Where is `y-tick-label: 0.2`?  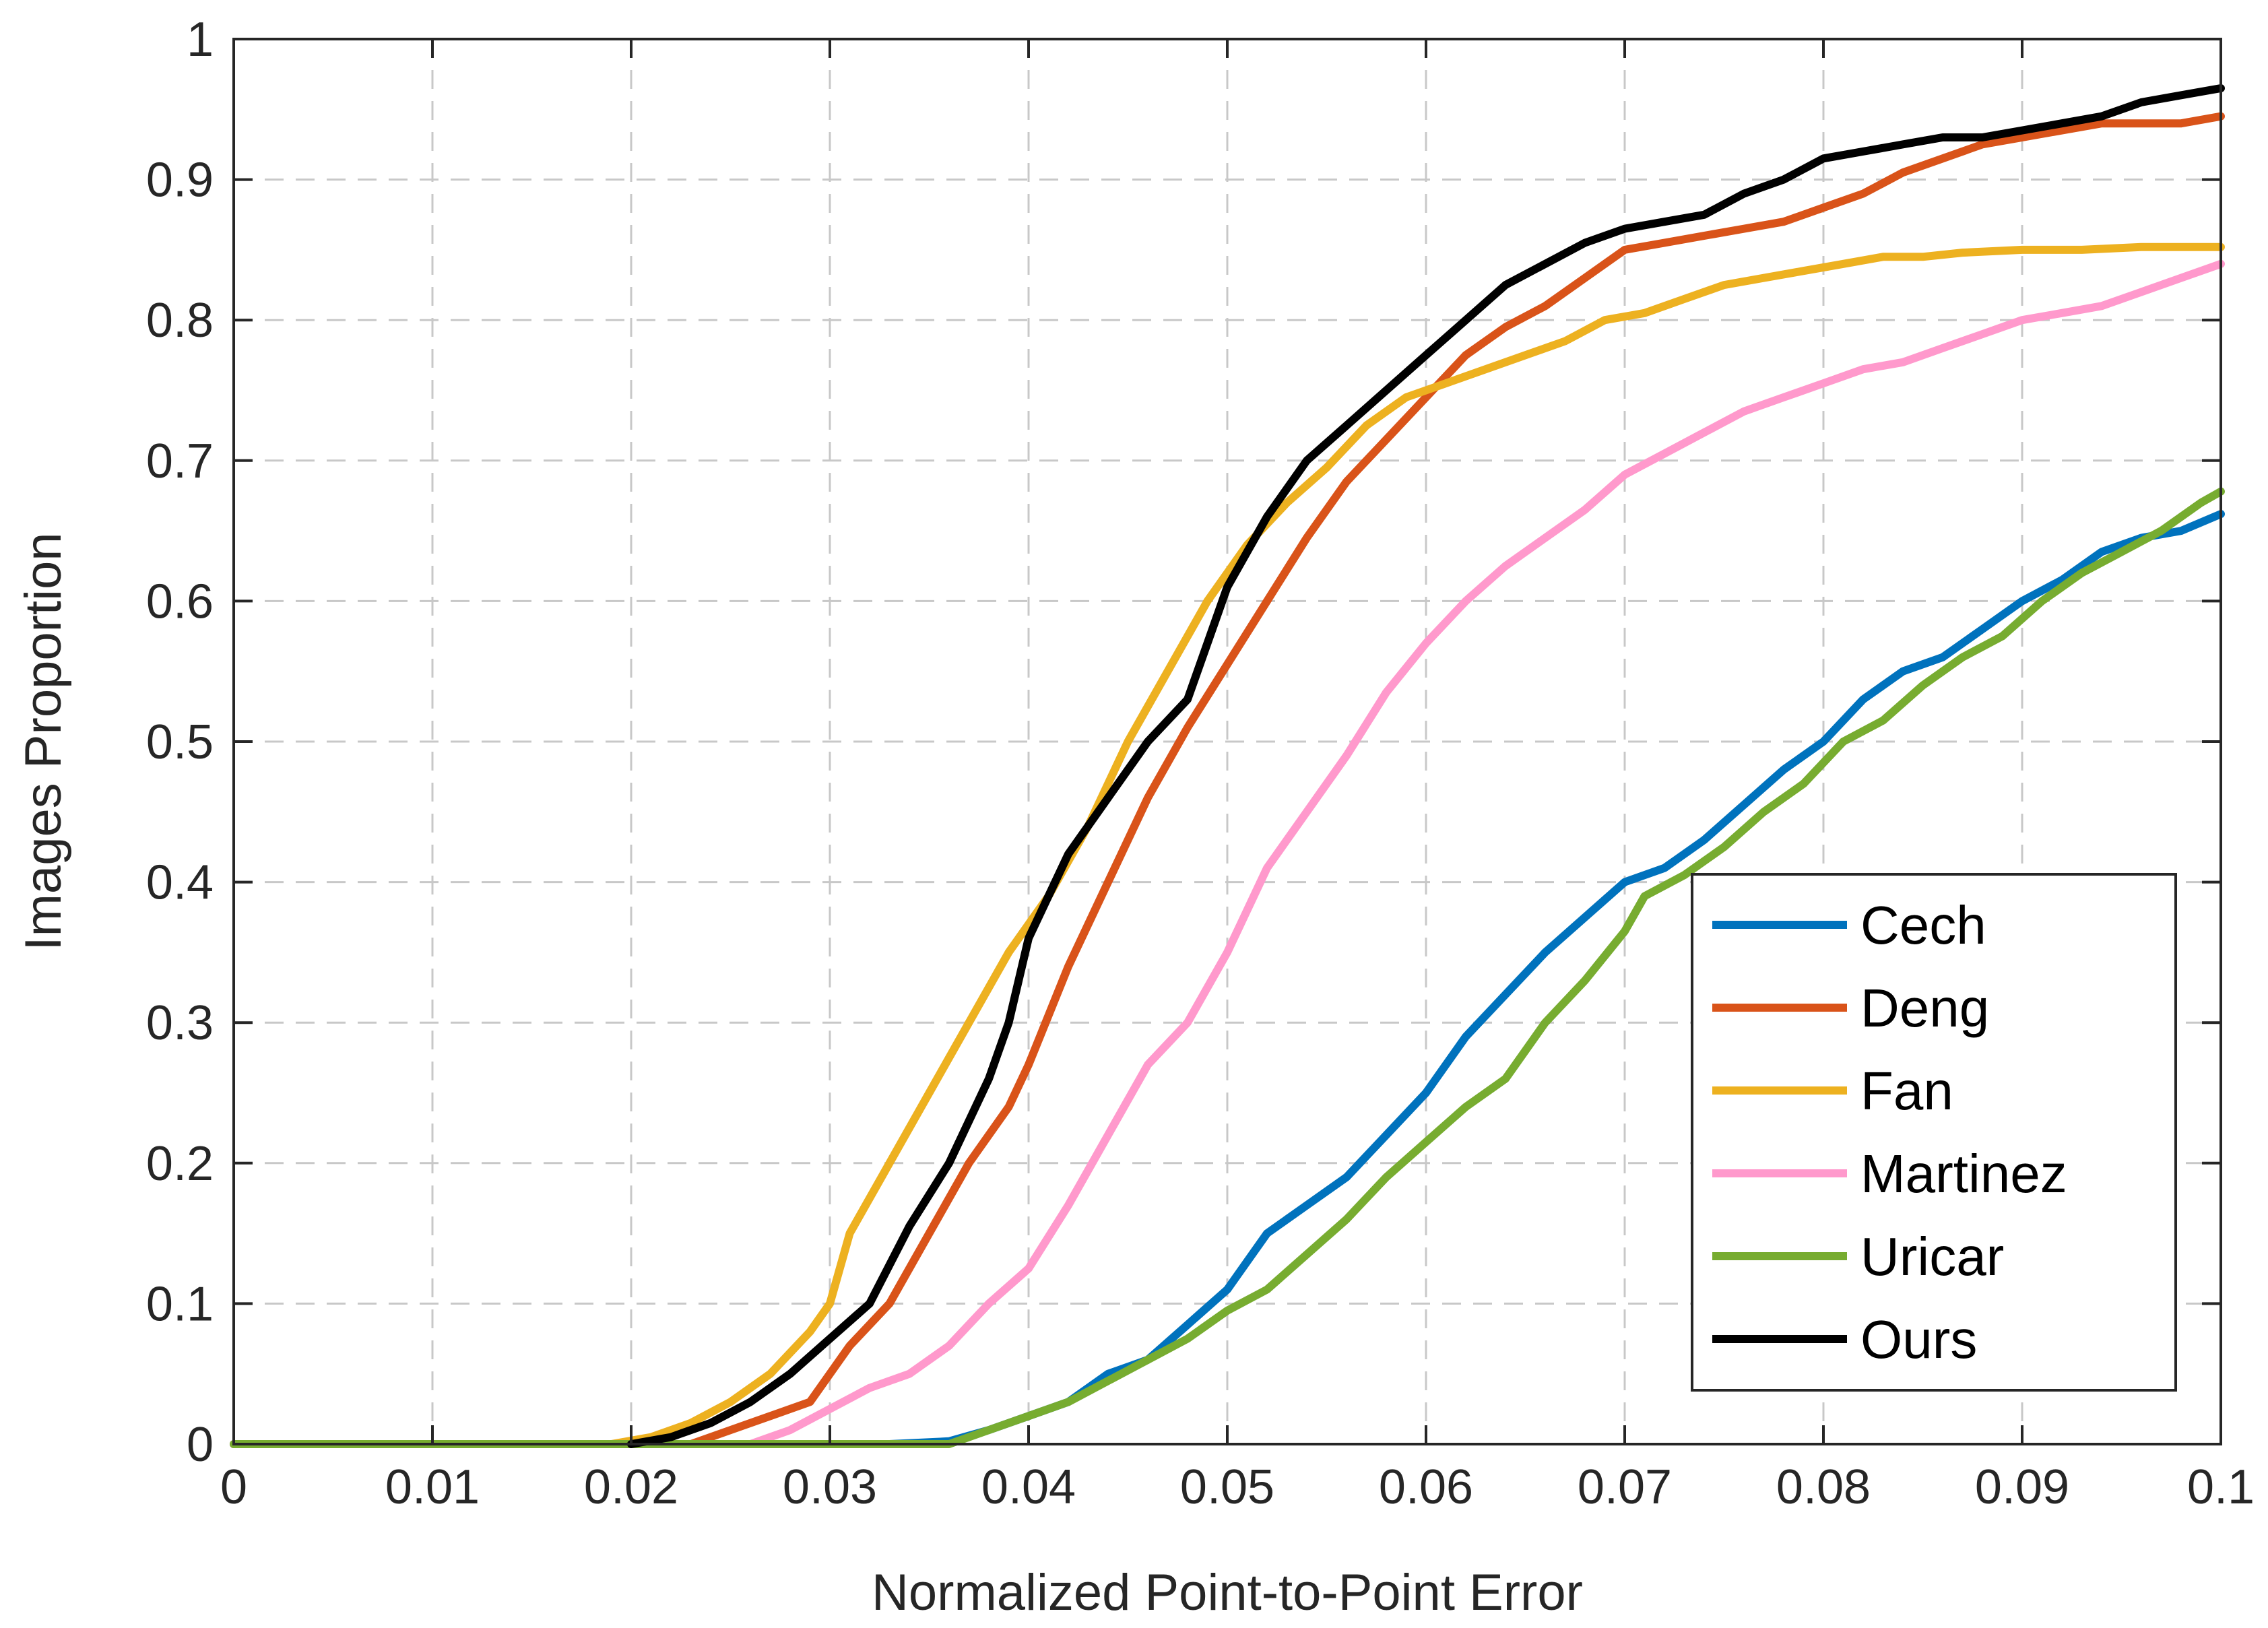
y-tick-label: 0.2 is located at coordinates (180, 1164).